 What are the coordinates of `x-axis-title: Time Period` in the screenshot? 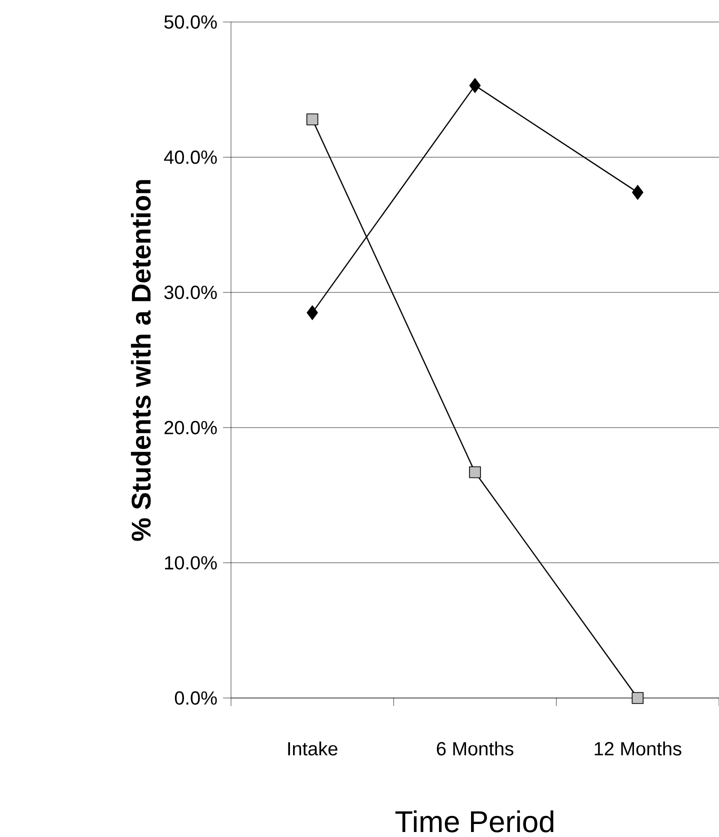 It's located at (474, 821).